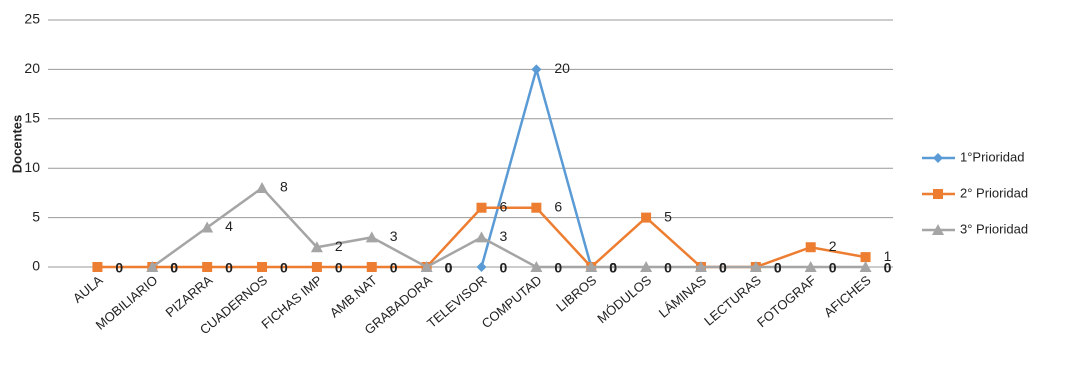 This screenshot has height=371, width=1076. I want to click on x-tick-label: LIBROS, so click(576, 293).